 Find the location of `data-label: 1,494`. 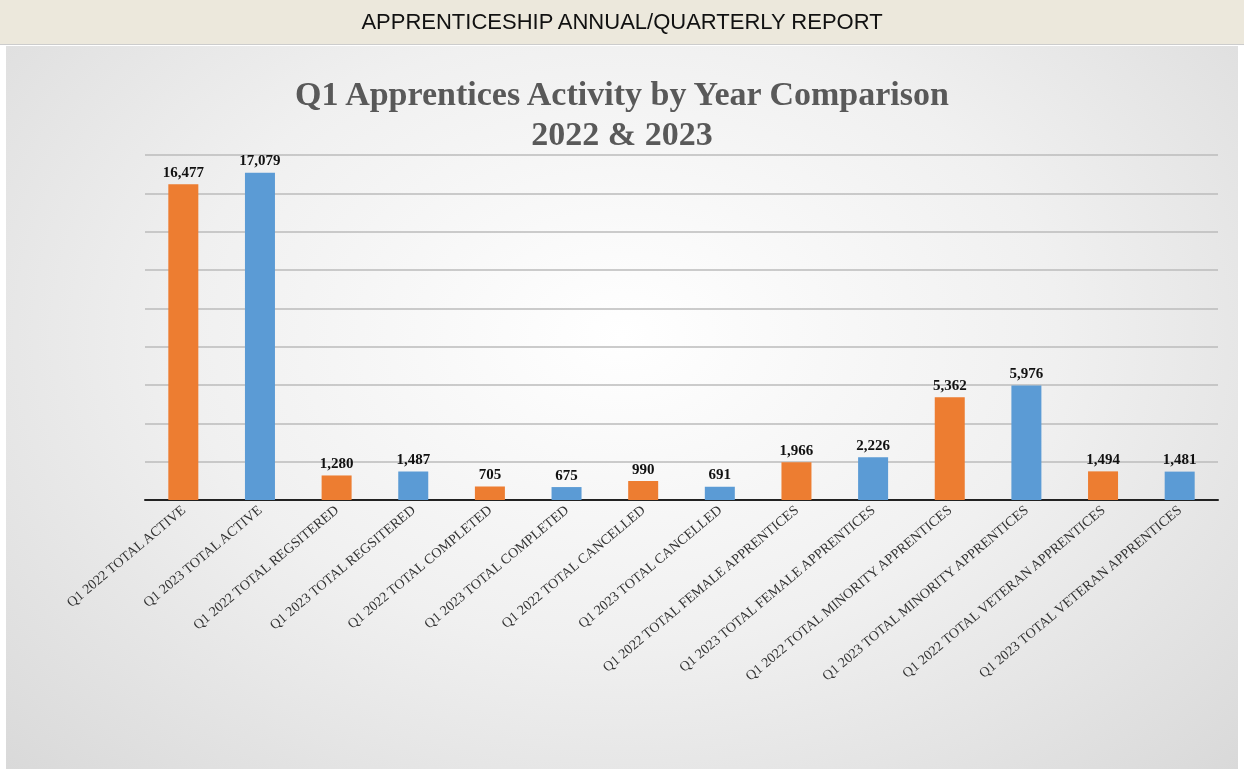

data-label: 1,494 is located at coordinates (1103, 458).